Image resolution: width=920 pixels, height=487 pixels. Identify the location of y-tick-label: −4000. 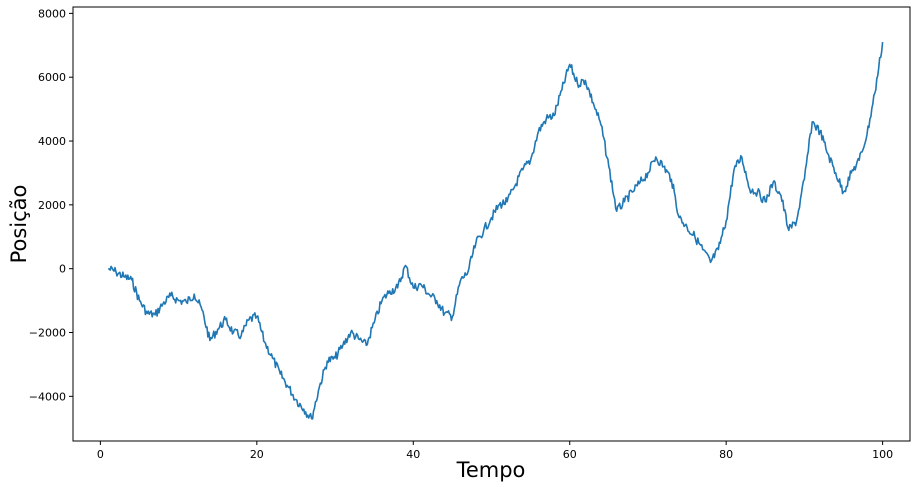
(47, 396).